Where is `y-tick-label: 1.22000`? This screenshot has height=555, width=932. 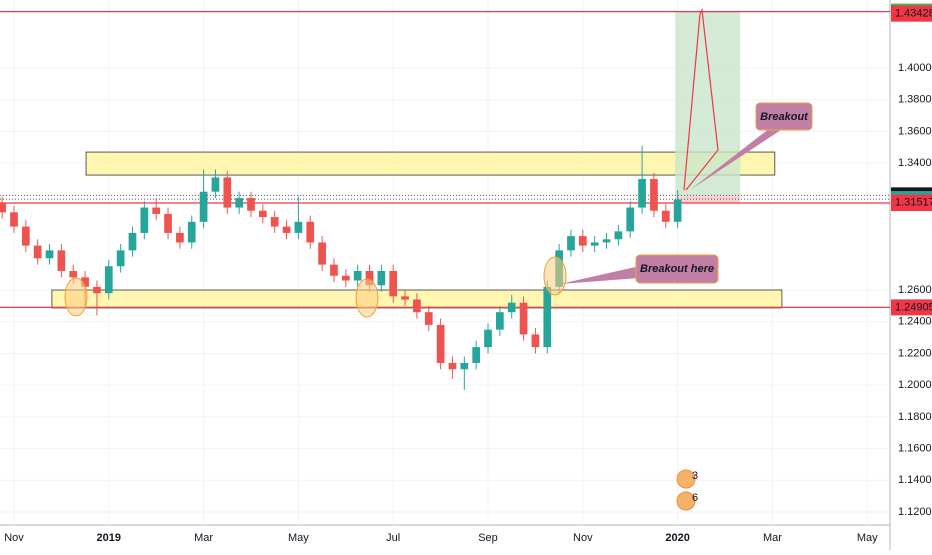
y-tick-label: 1.22000 is located at coordinates (915, 353).